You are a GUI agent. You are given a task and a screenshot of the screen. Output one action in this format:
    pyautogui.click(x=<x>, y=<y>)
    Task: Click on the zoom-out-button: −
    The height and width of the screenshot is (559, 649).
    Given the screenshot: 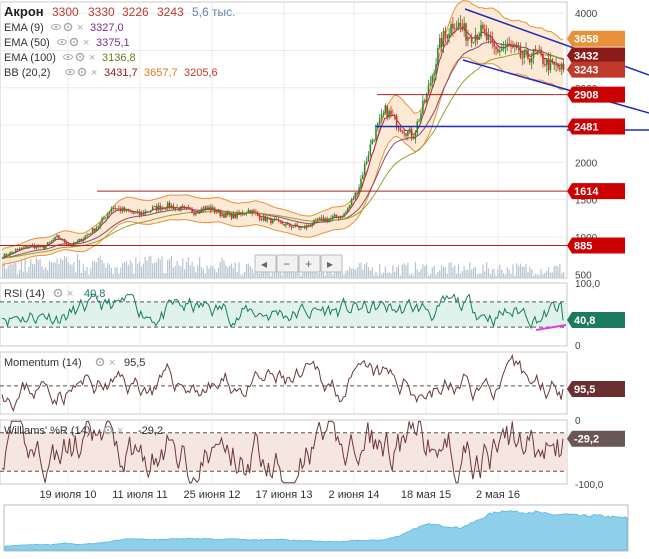 What is the action you would take?
    pyautogui.click(x=287, y=263)
    